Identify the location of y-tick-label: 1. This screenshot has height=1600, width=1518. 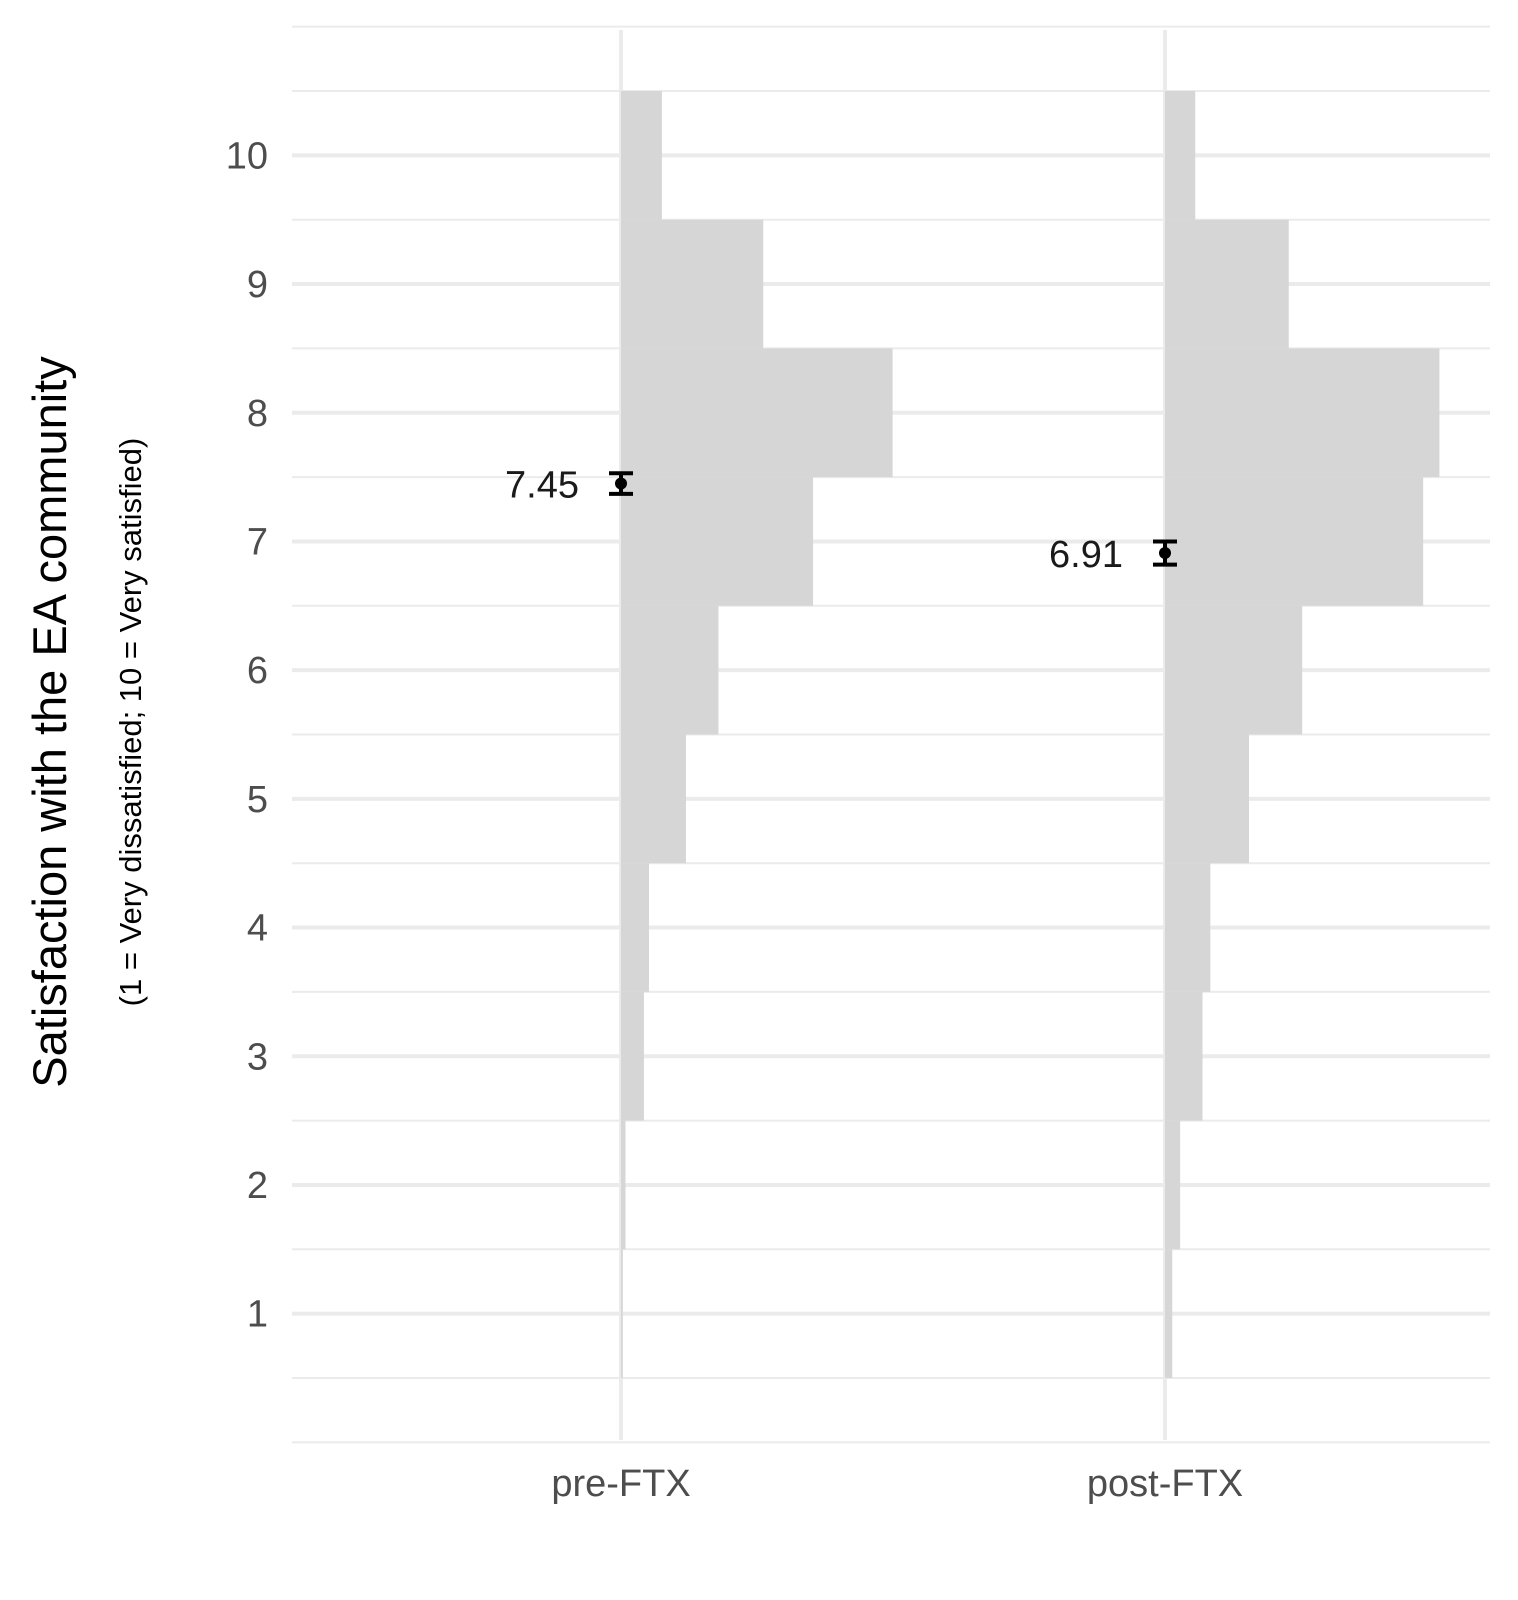
(257, 1315).